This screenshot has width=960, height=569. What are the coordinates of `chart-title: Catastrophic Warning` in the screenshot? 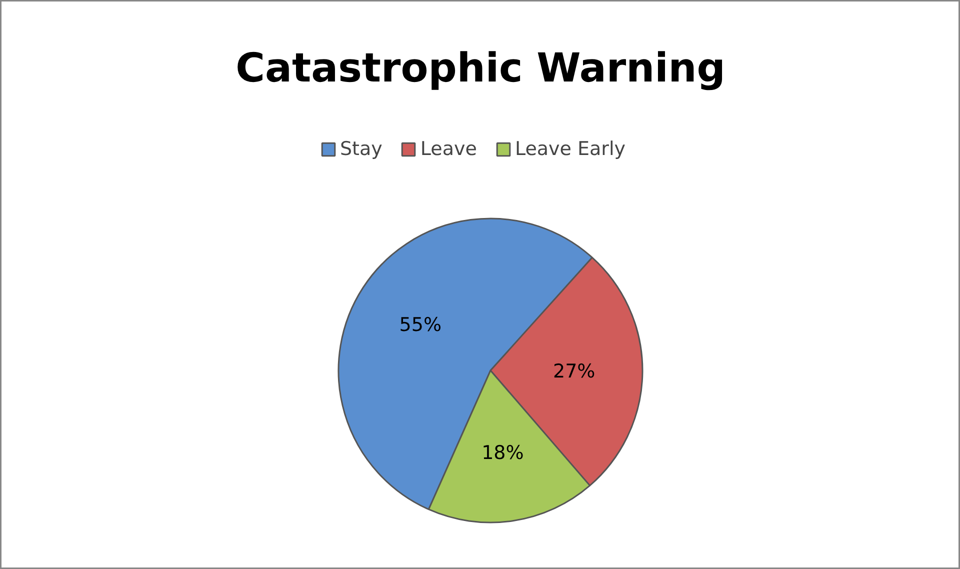 It's located at (481, 69).